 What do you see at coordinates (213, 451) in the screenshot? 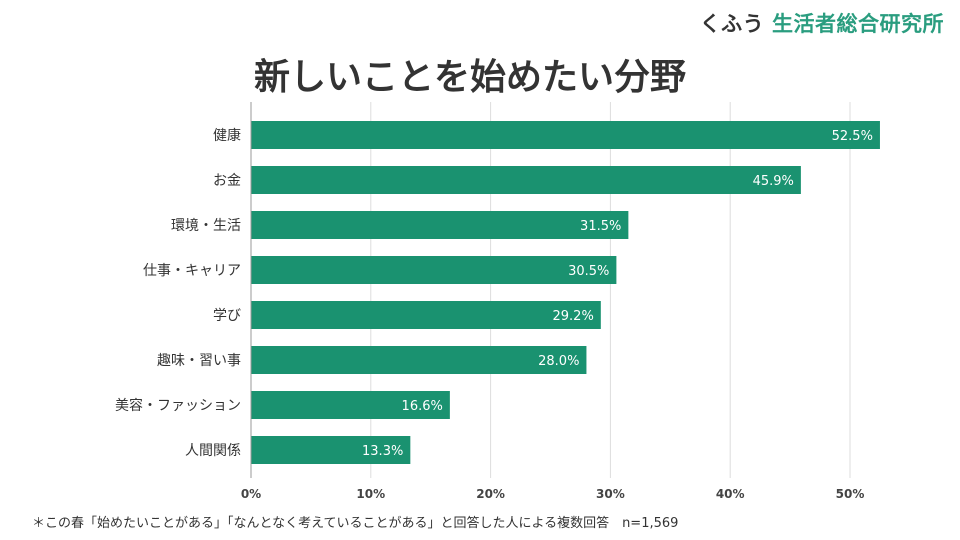
I see `category-label: 人間関係` at bounding box center [213, 451].